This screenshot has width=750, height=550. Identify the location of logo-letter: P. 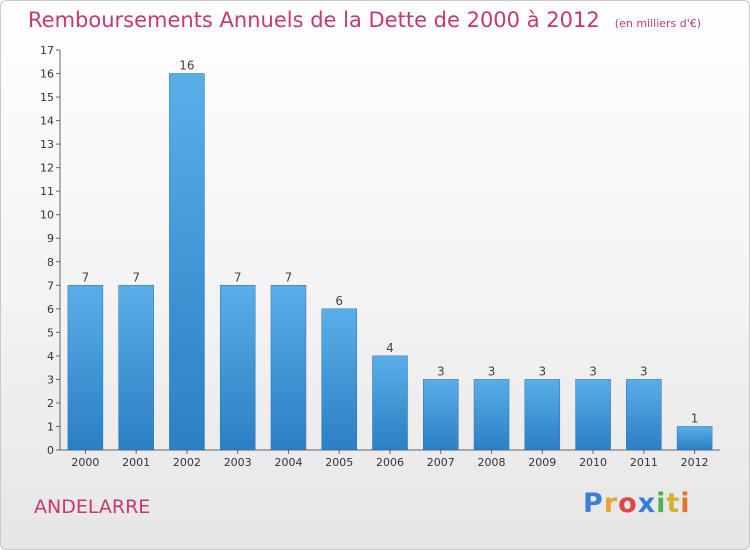
(593, 503).